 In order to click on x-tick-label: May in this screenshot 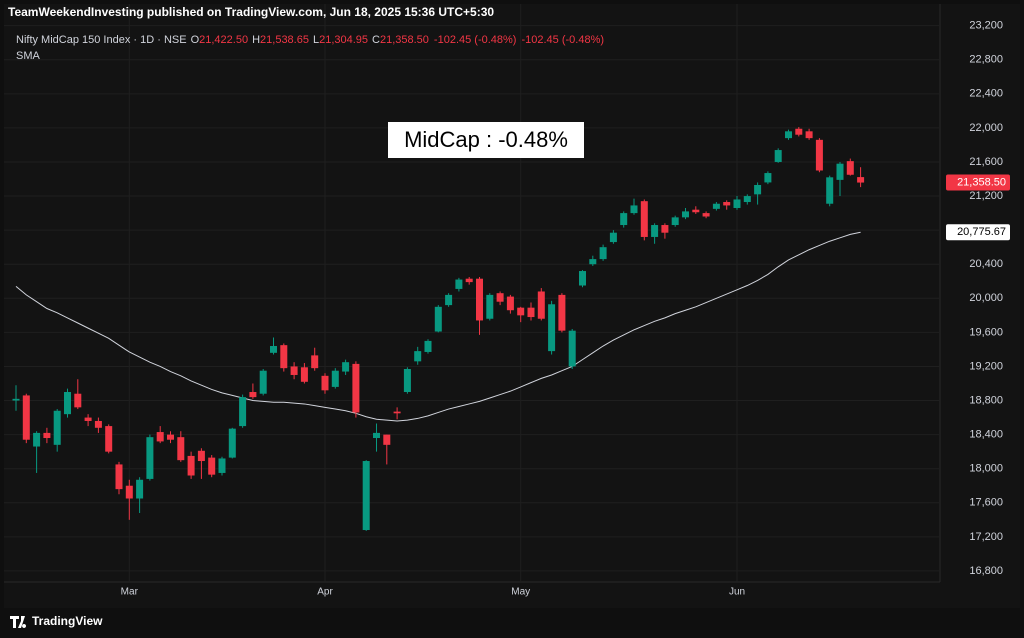, I will do `click(520, 592)`.